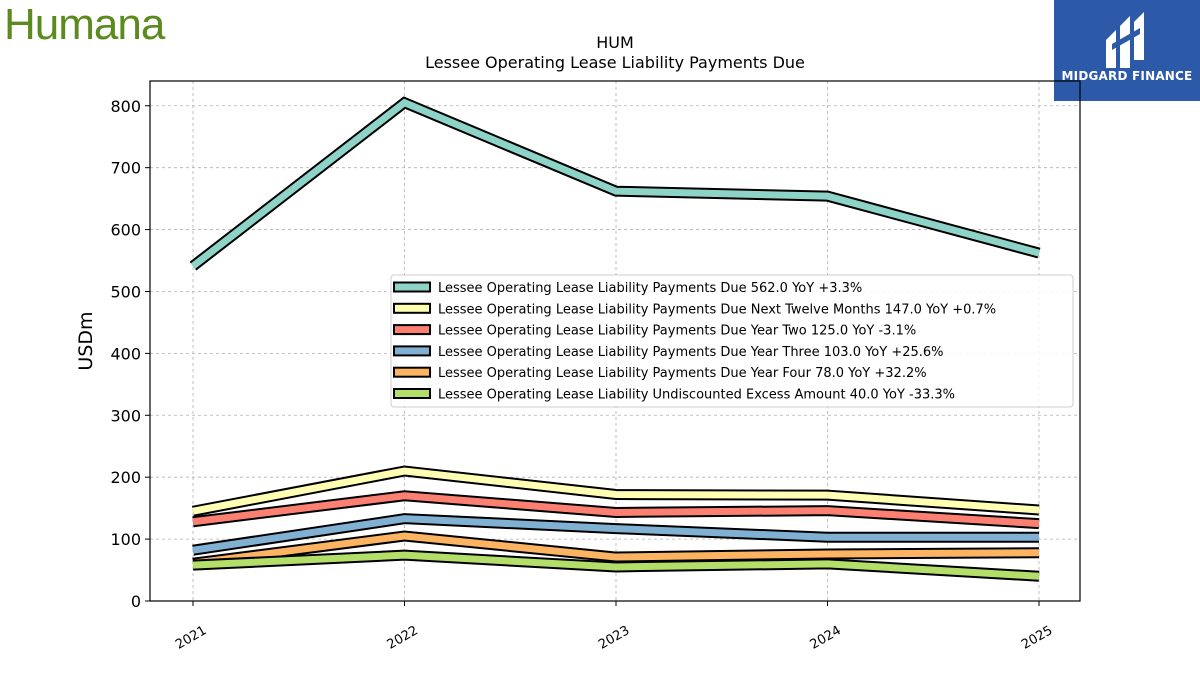 The height and width of the screenshot is (675, 1200). Describe the element at coordinates (125, 477) in the screenshot. I see `y-tick-label: 200` at that location.